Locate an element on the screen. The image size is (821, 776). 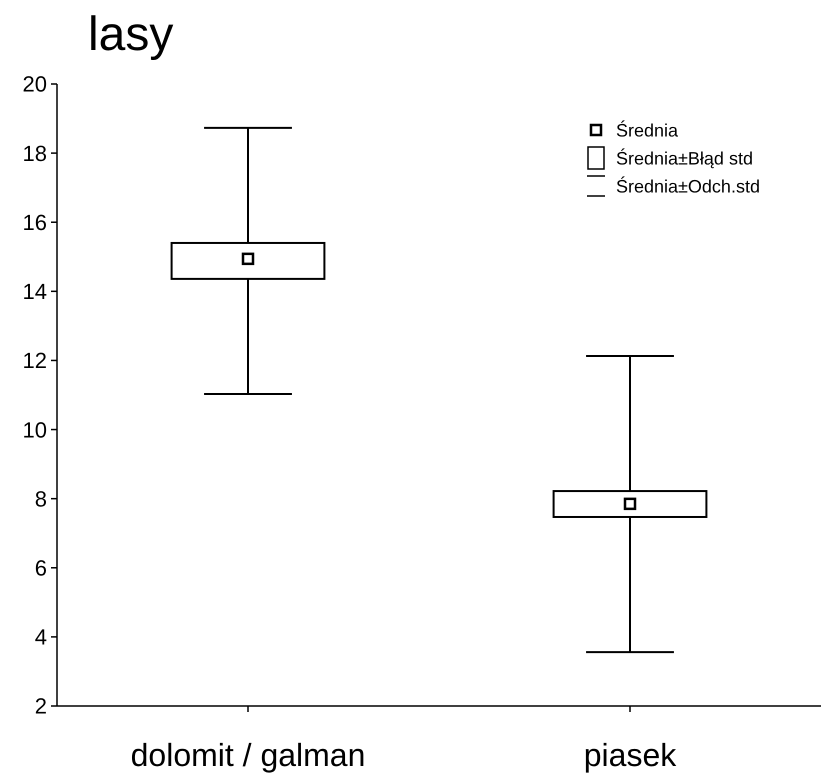
chart-title: lasy is located at coordinates (131, 34).